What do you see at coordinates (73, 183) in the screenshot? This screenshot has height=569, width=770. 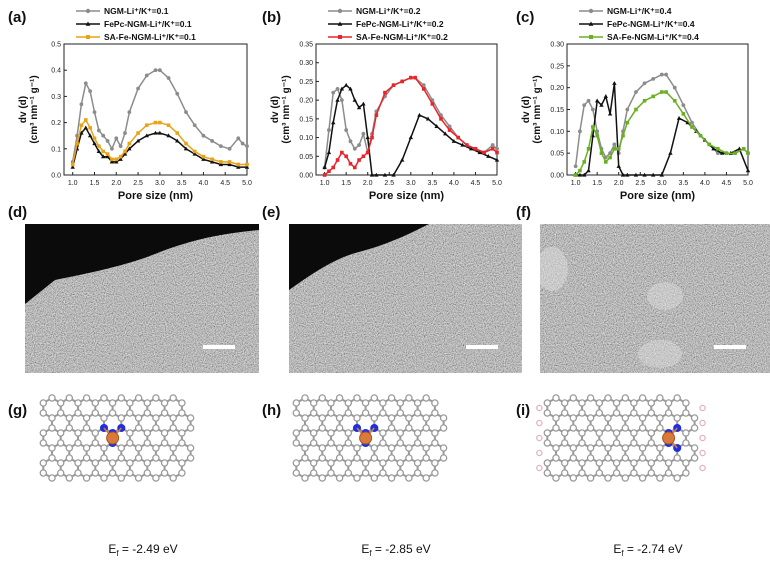 I see `x-tick-label: 1.0` at bounding box center [73, 183].